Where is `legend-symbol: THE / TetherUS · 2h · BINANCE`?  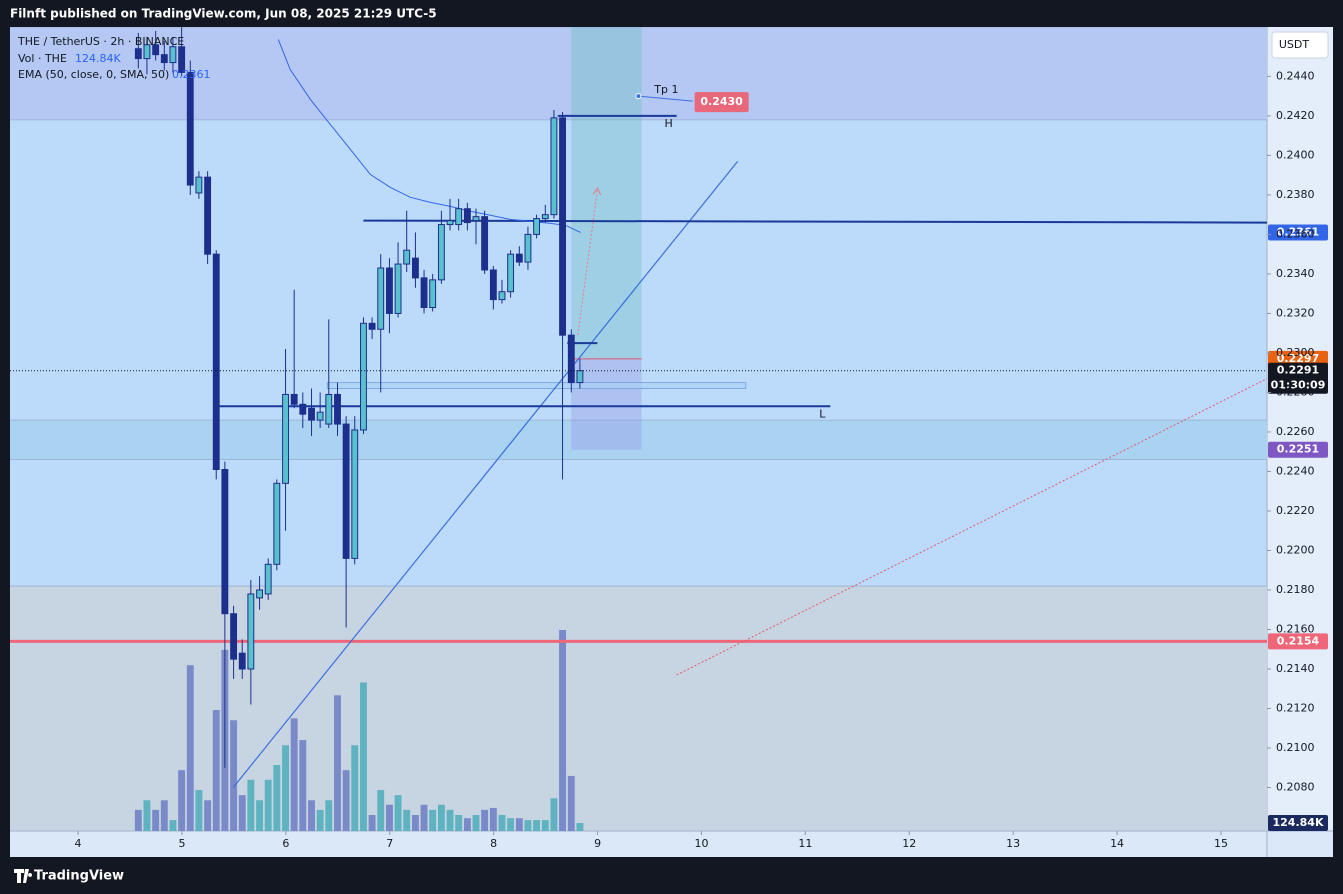
legend-symbol: THE / TetherUS · 2h · BINANCE is located at coordinates (100, 41).